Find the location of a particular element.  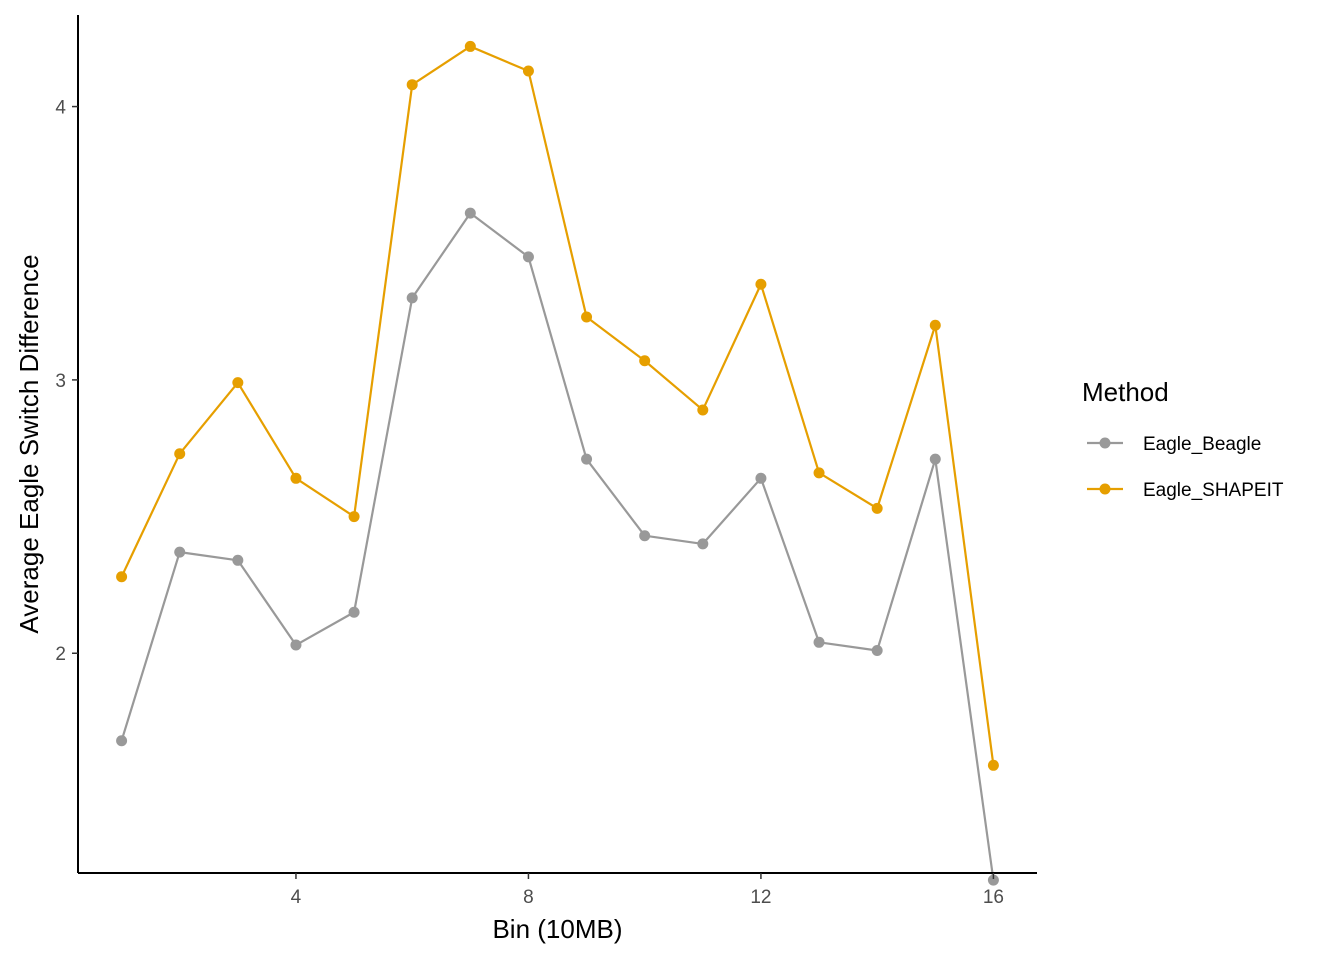

y-axis-title: Average Eagle Switch Difference is located at coordinates (29, 443).